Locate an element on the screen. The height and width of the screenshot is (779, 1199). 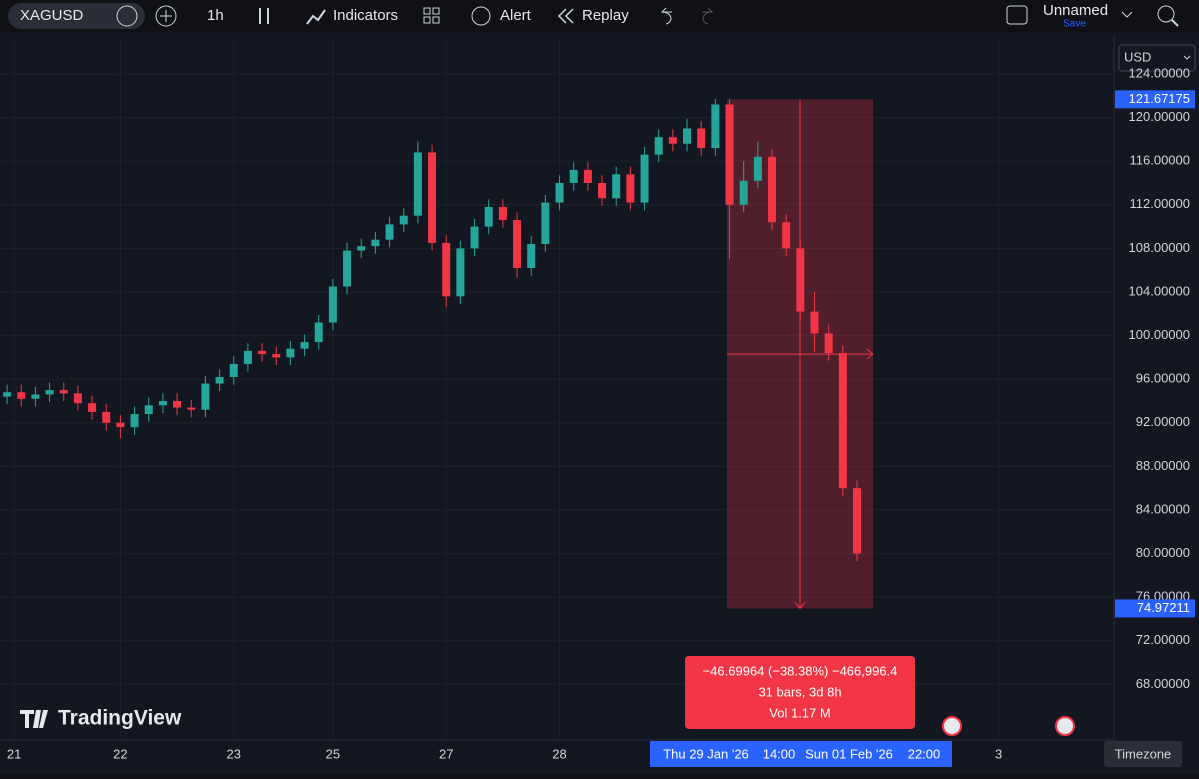
alert-icon is located at coordinates (481, 16).